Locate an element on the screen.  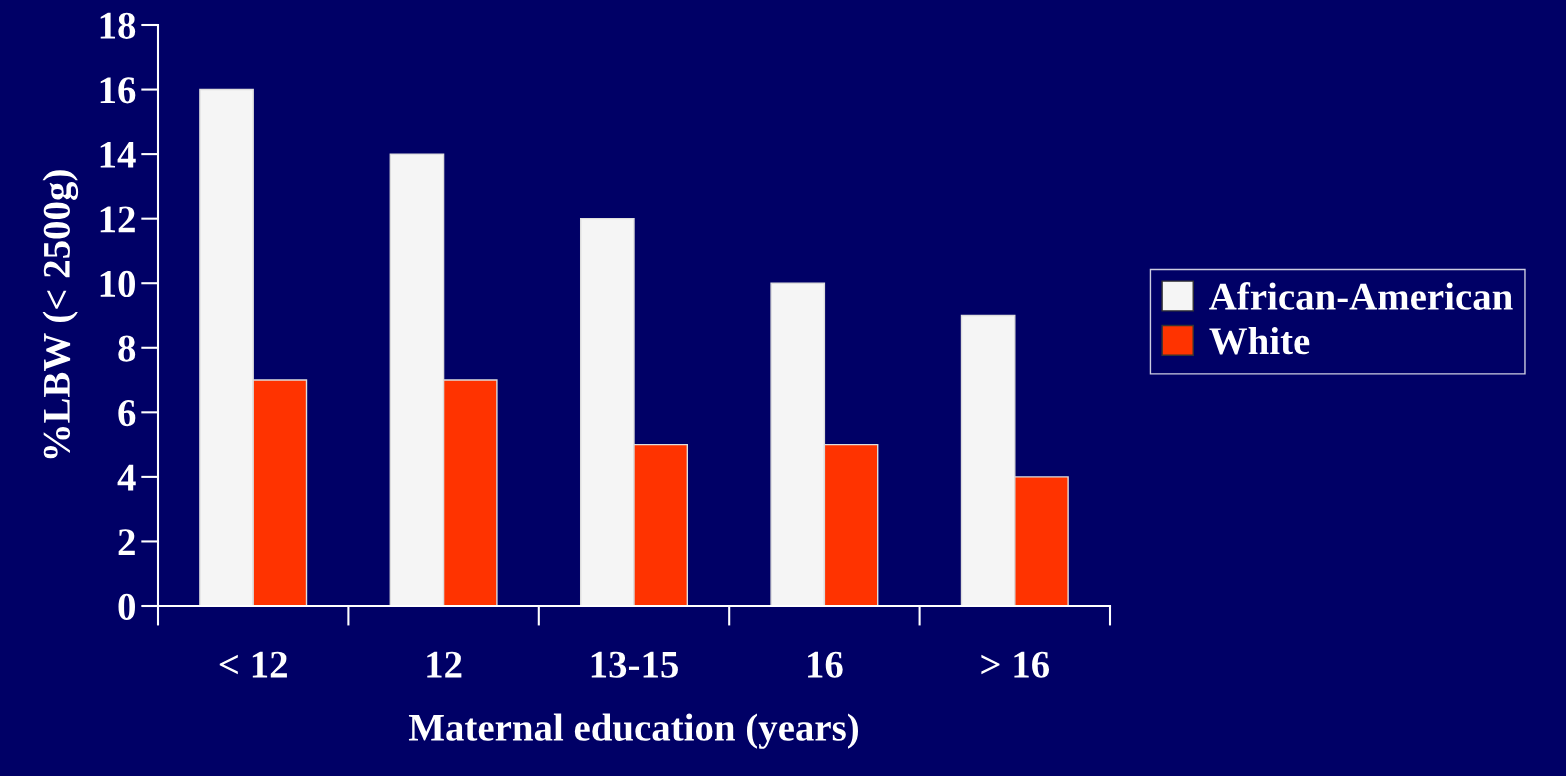
legend-label: African-American is located at coordinates (1361, 296).